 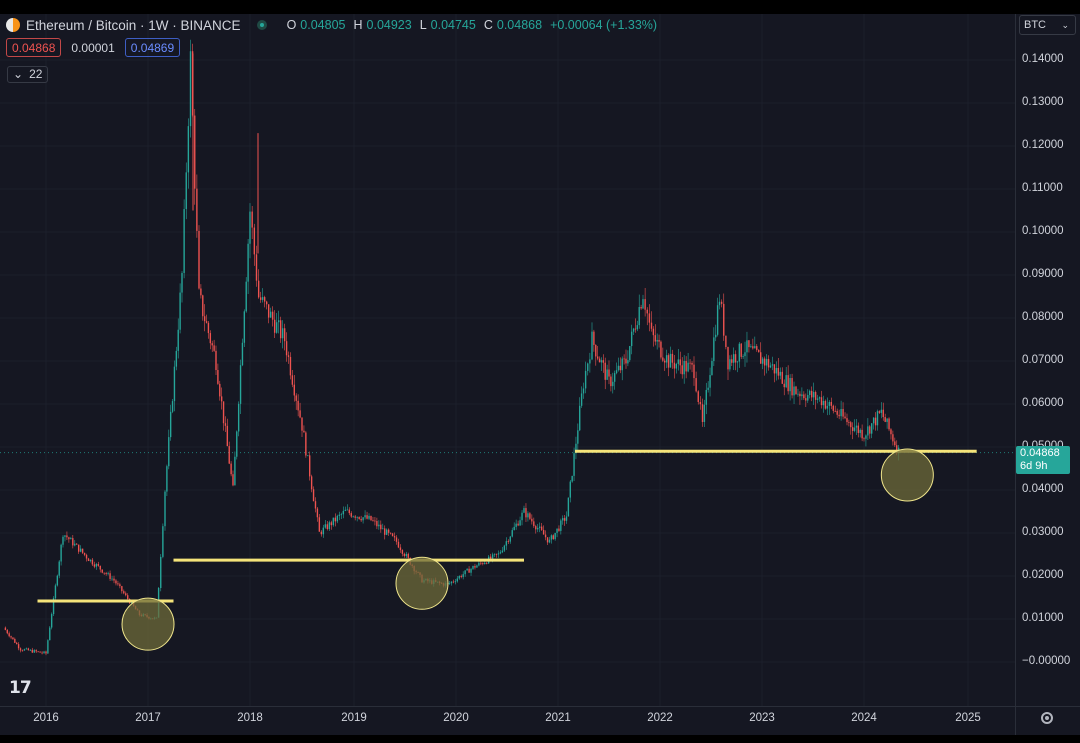 What do you see at coordinates (1047, 718) in the screenshot?
I see `gear-icon` at bounding box center [1047, 718].